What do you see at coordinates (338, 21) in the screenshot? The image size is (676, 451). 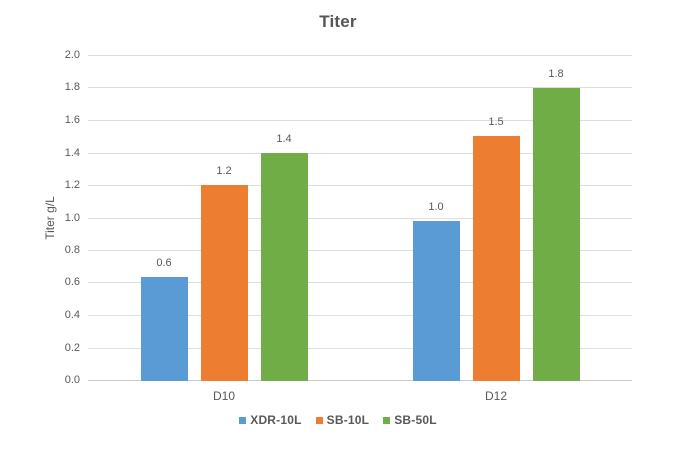 I see `chart-title: Titer` at bounding box center [338, 21].